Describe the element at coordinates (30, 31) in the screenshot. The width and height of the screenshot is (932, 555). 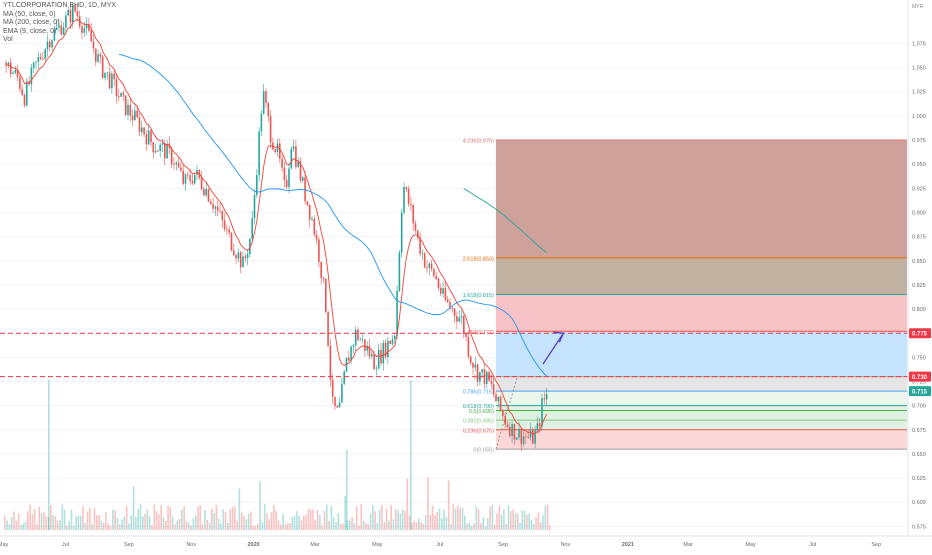
I see `legend-ema9: EMA (9, close, 0)` at that location.